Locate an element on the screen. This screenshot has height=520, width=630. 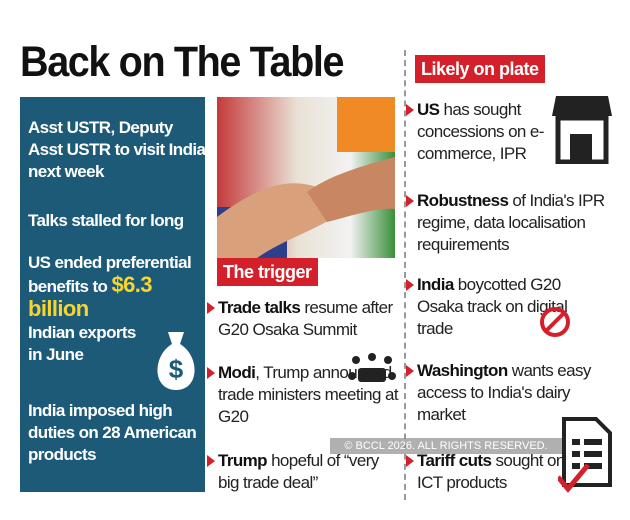
divider is located at coordinates (405, 275).